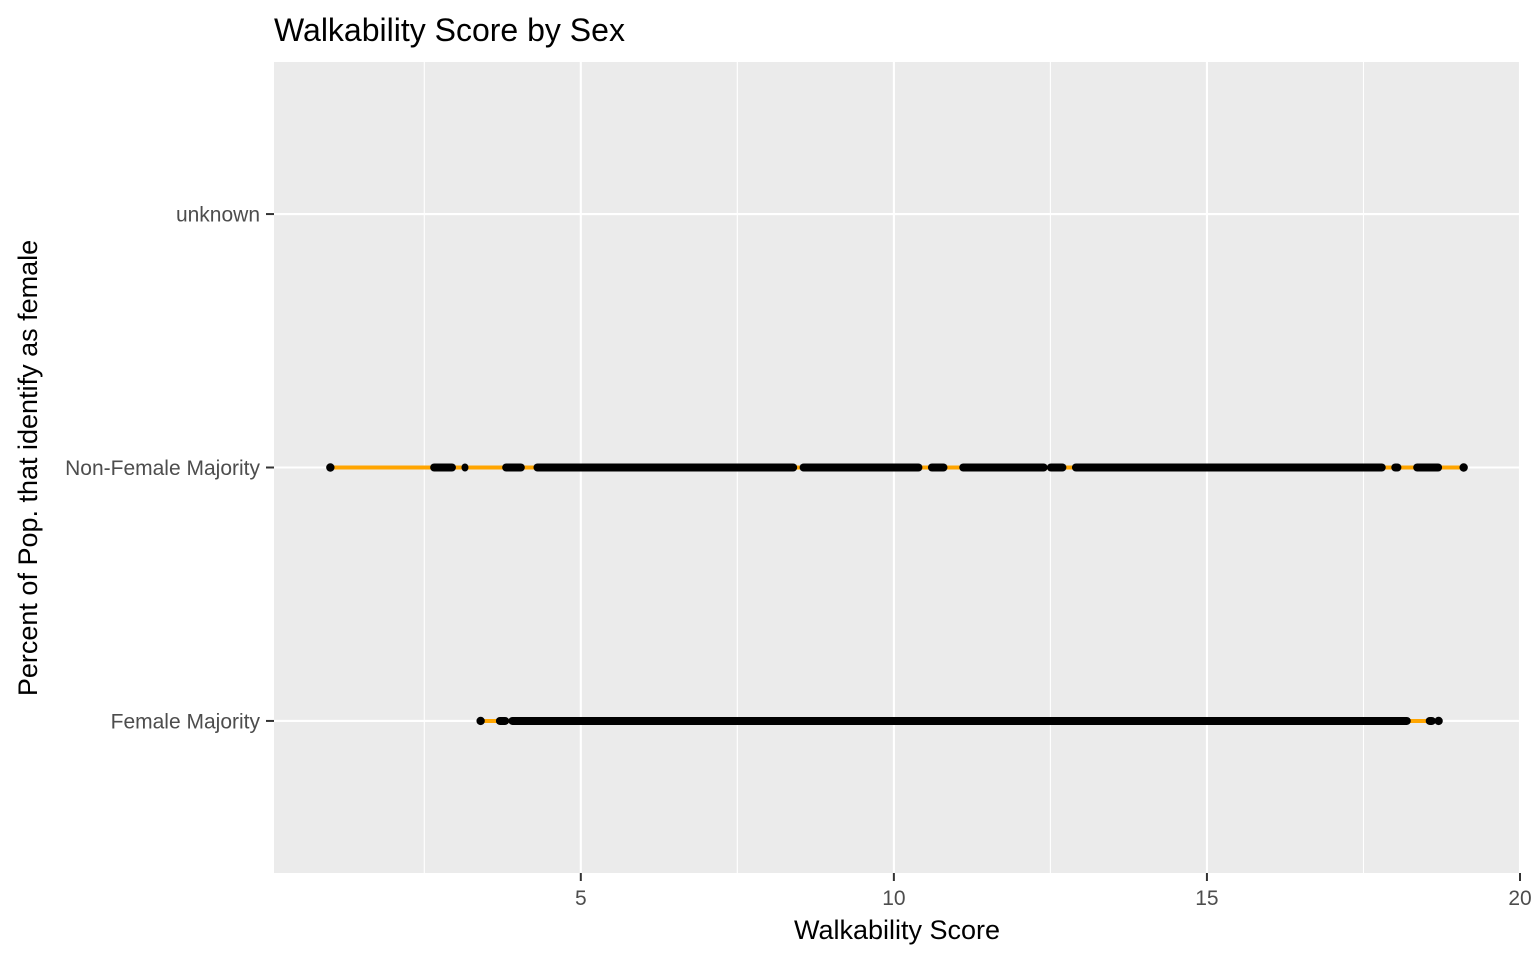  What do you see at coordinates (218, 215) in the screenshot?
I see `y-tick-label-2: unknown` at bounding box center [218, 215].